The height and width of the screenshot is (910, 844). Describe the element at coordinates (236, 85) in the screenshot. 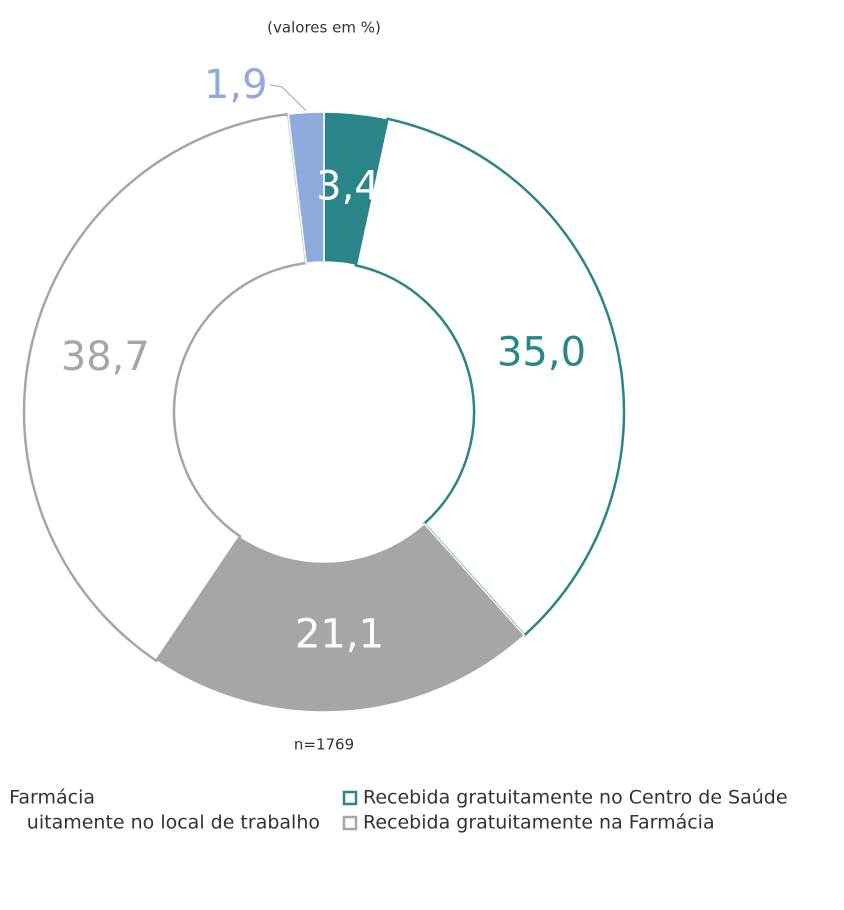

I see `data-label: 1,9` at that location.